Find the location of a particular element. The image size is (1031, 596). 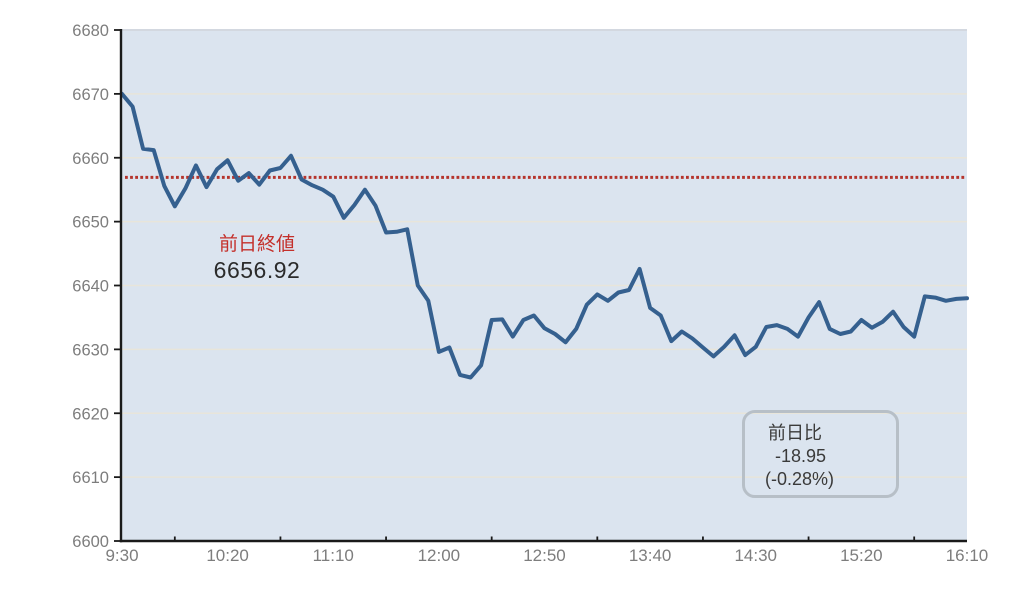

x-axis-tick-label: 15:20 is located at coordinates (861, 555).